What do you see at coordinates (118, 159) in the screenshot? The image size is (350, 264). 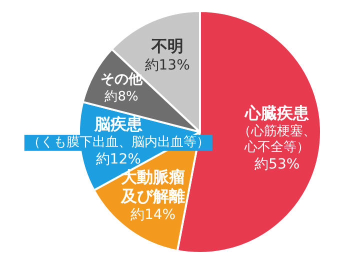 I see `data-label: 約12%` at bounding box center [118, 159].